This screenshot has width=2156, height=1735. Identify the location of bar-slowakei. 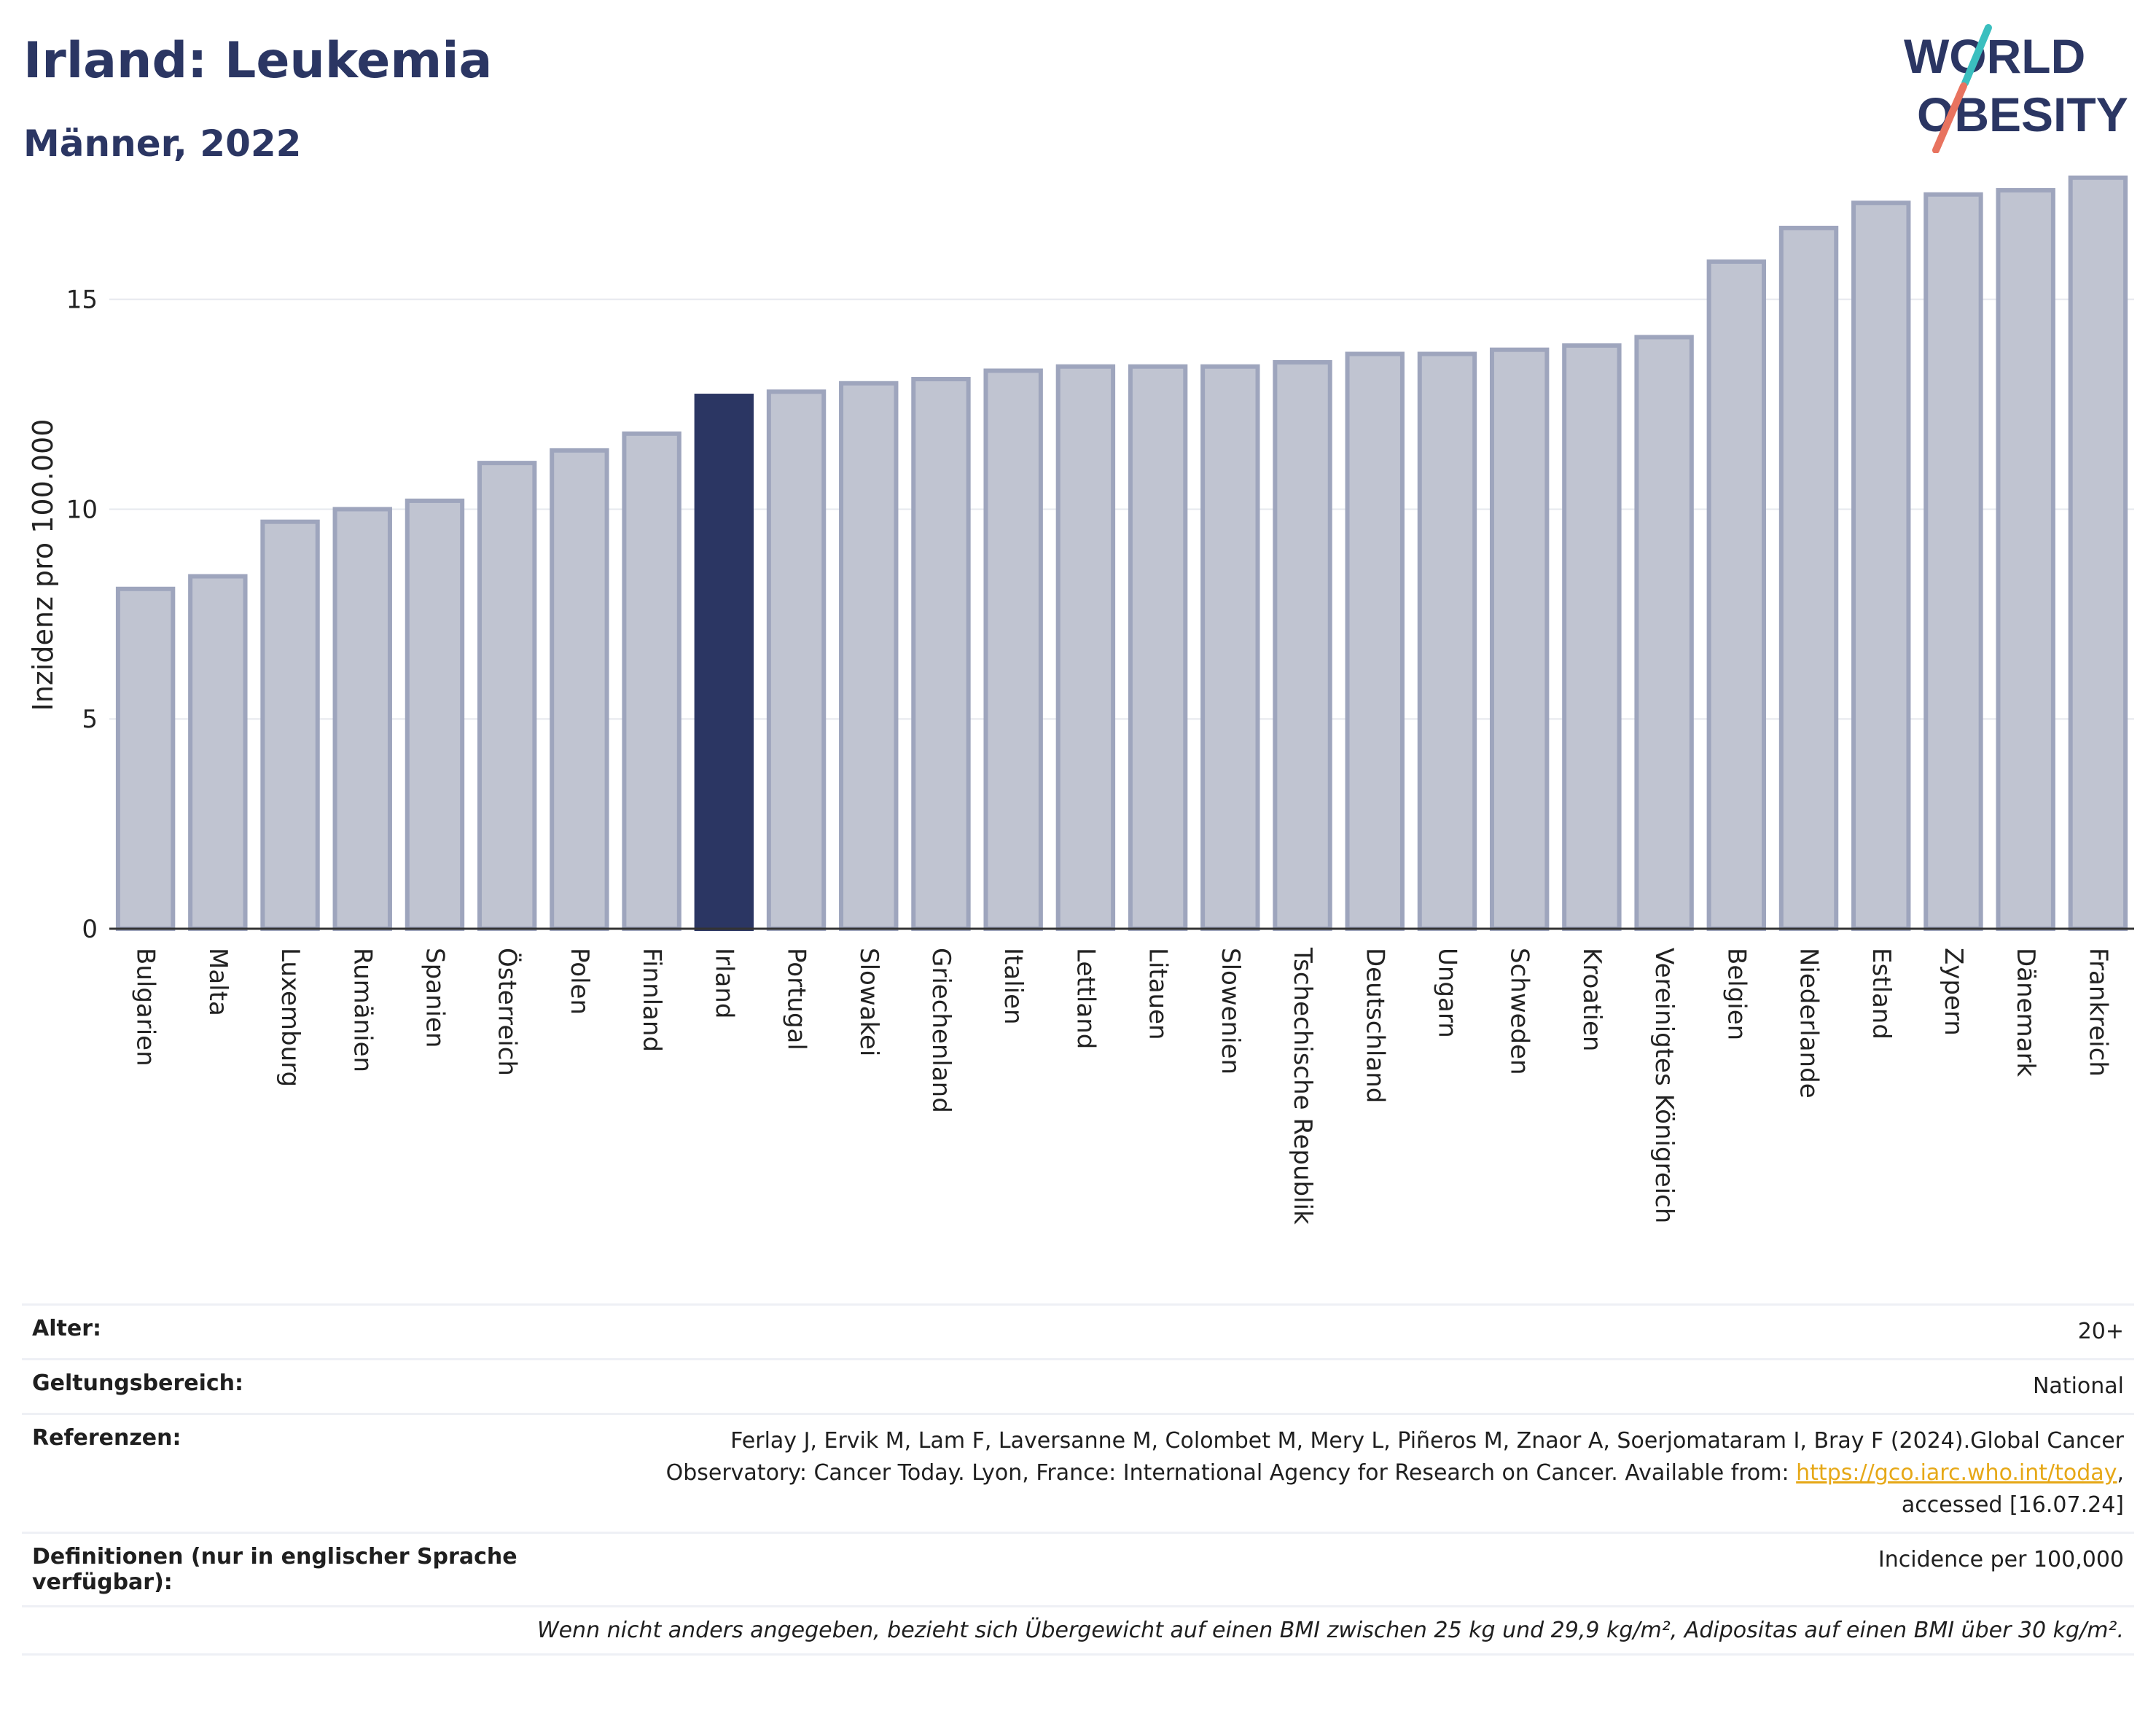
(869, 656).